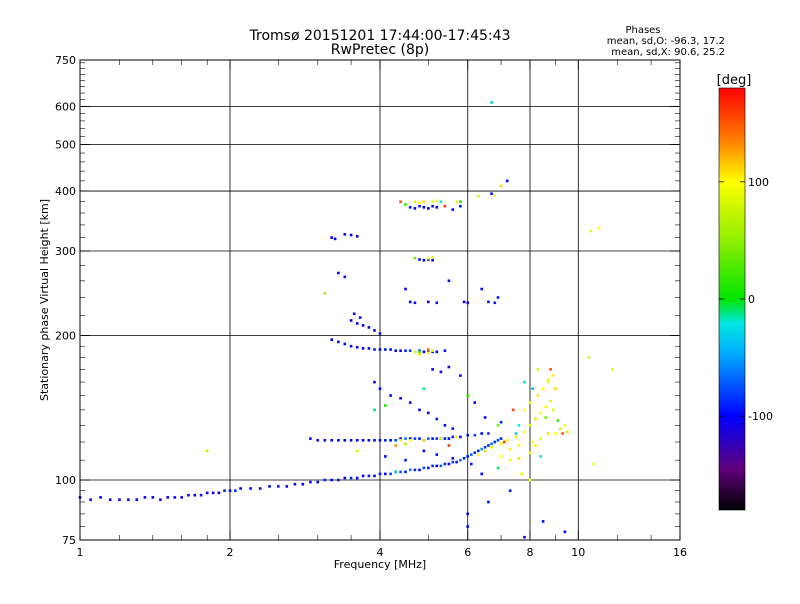  I want to click on chart-title: Tromsø 20151201 17:44:00-17:45:43, so click(380, 36).